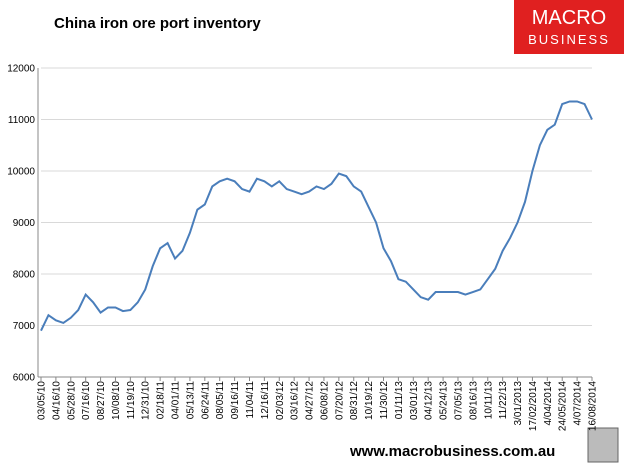 Image resolution: width=624 pixels, height=464 pixels. What do you see at coordinates (369, 400) in the screenshot?
I see `x-tick-label: 10/19/12` at bounding box center [369, 400].